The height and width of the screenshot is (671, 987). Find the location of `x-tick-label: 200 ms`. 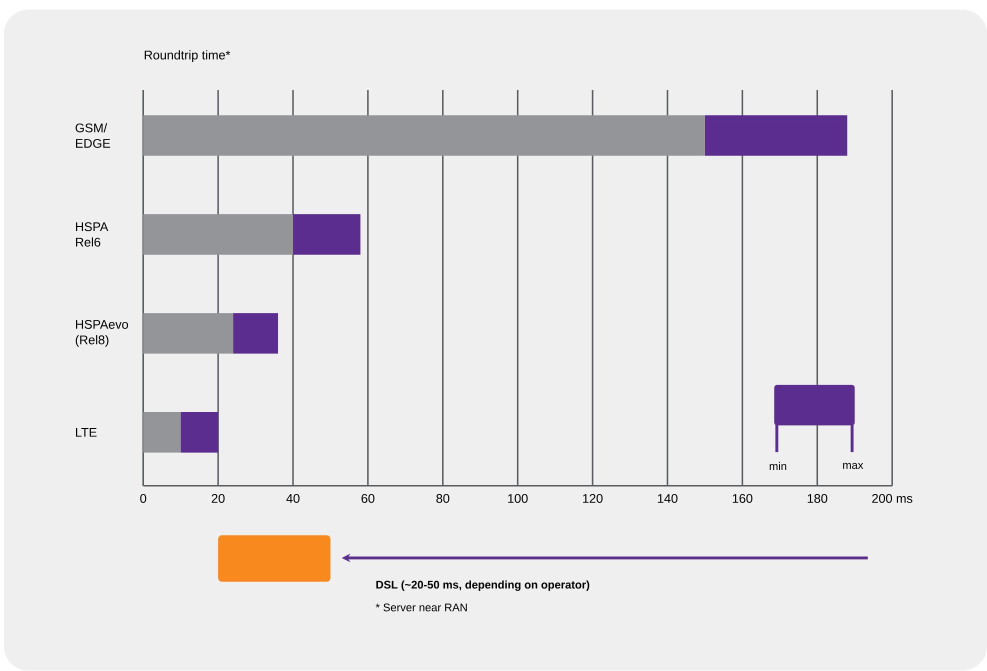

x-tick-label: 200 ms is located at coordinates (892, 499).